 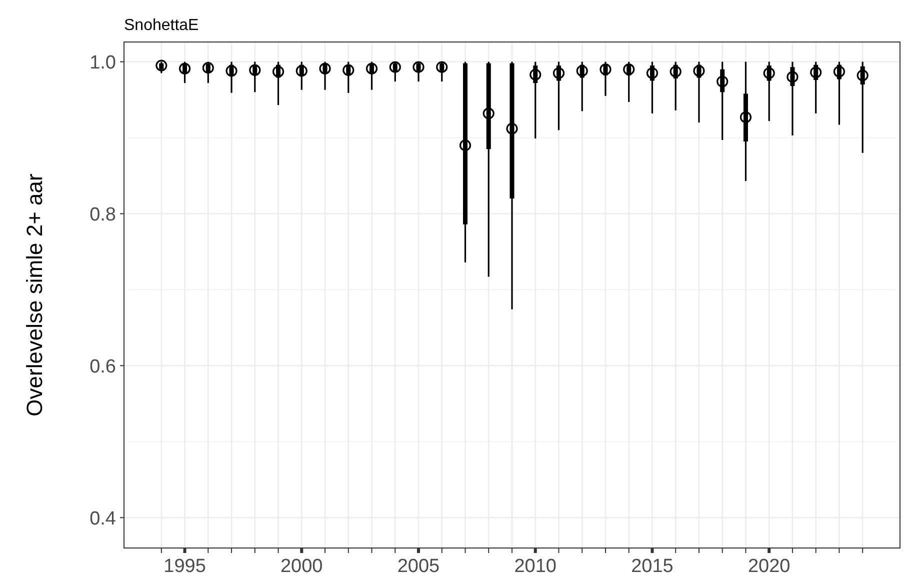 I want to click on x-tick-label: 2015, so click(x=652, y=566).